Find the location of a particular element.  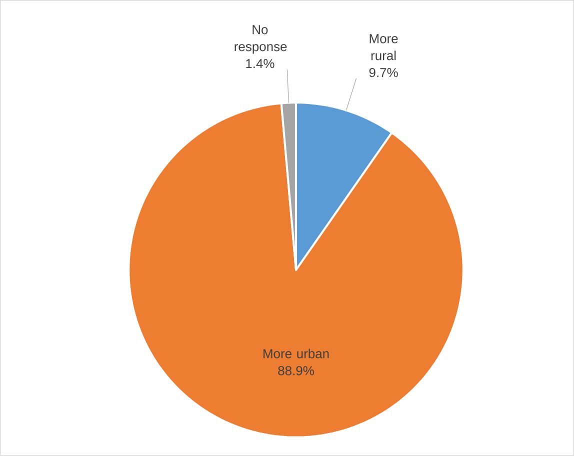

data-label: 9.7% is located at coordinates (383, 73).